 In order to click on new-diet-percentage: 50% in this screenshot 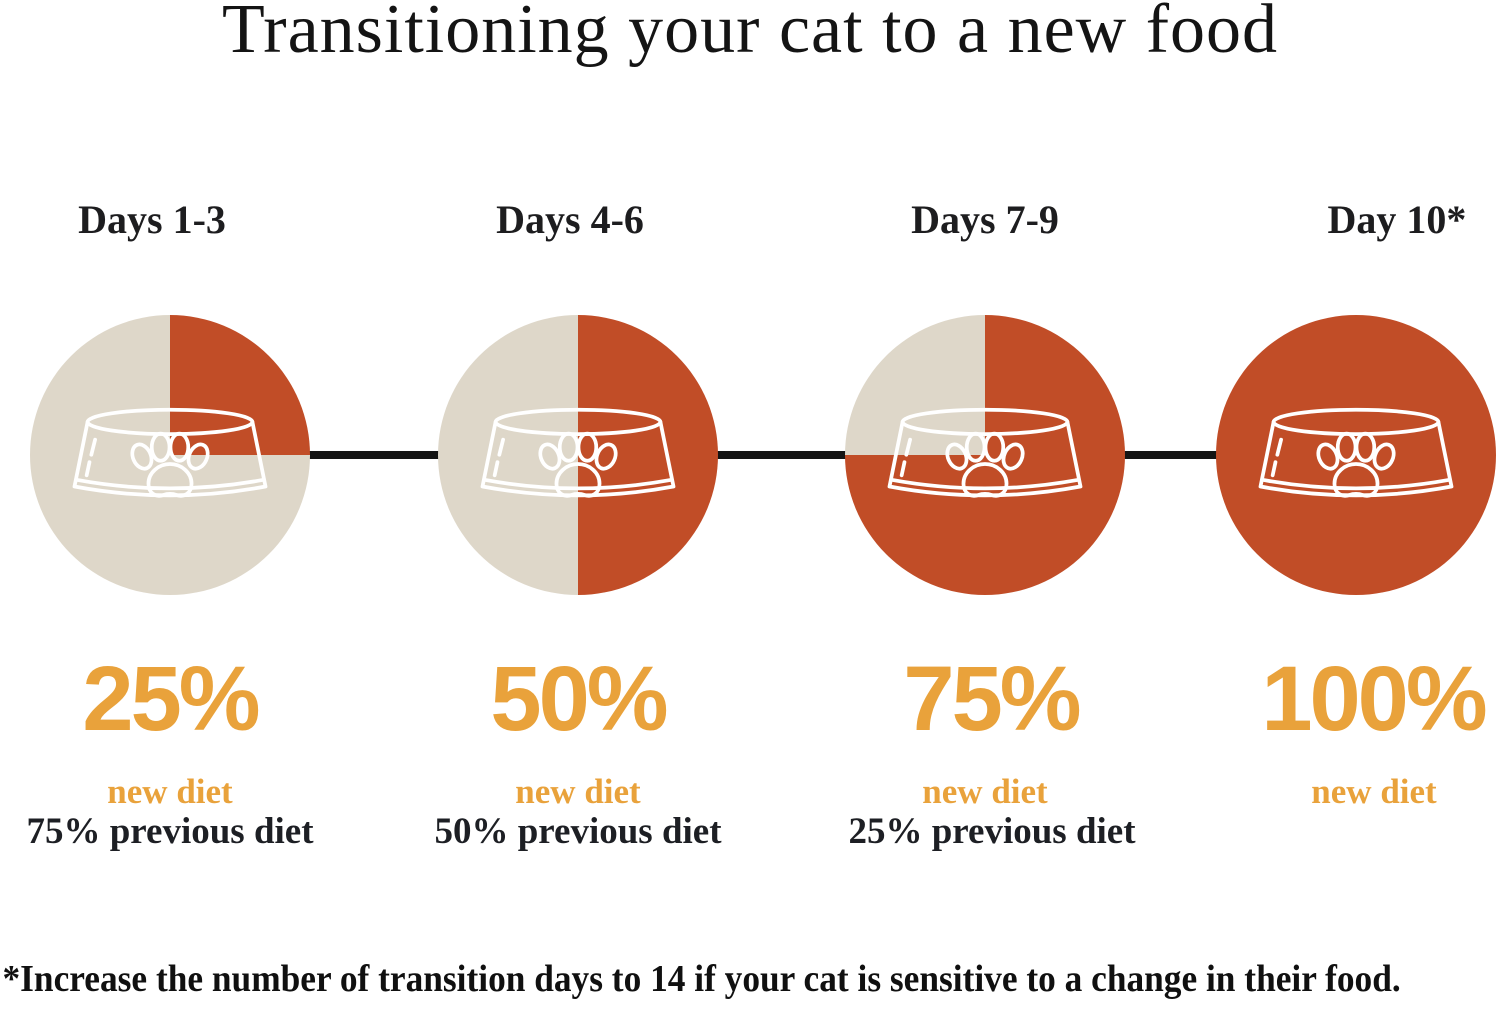, I will do `click(579, 699)`.